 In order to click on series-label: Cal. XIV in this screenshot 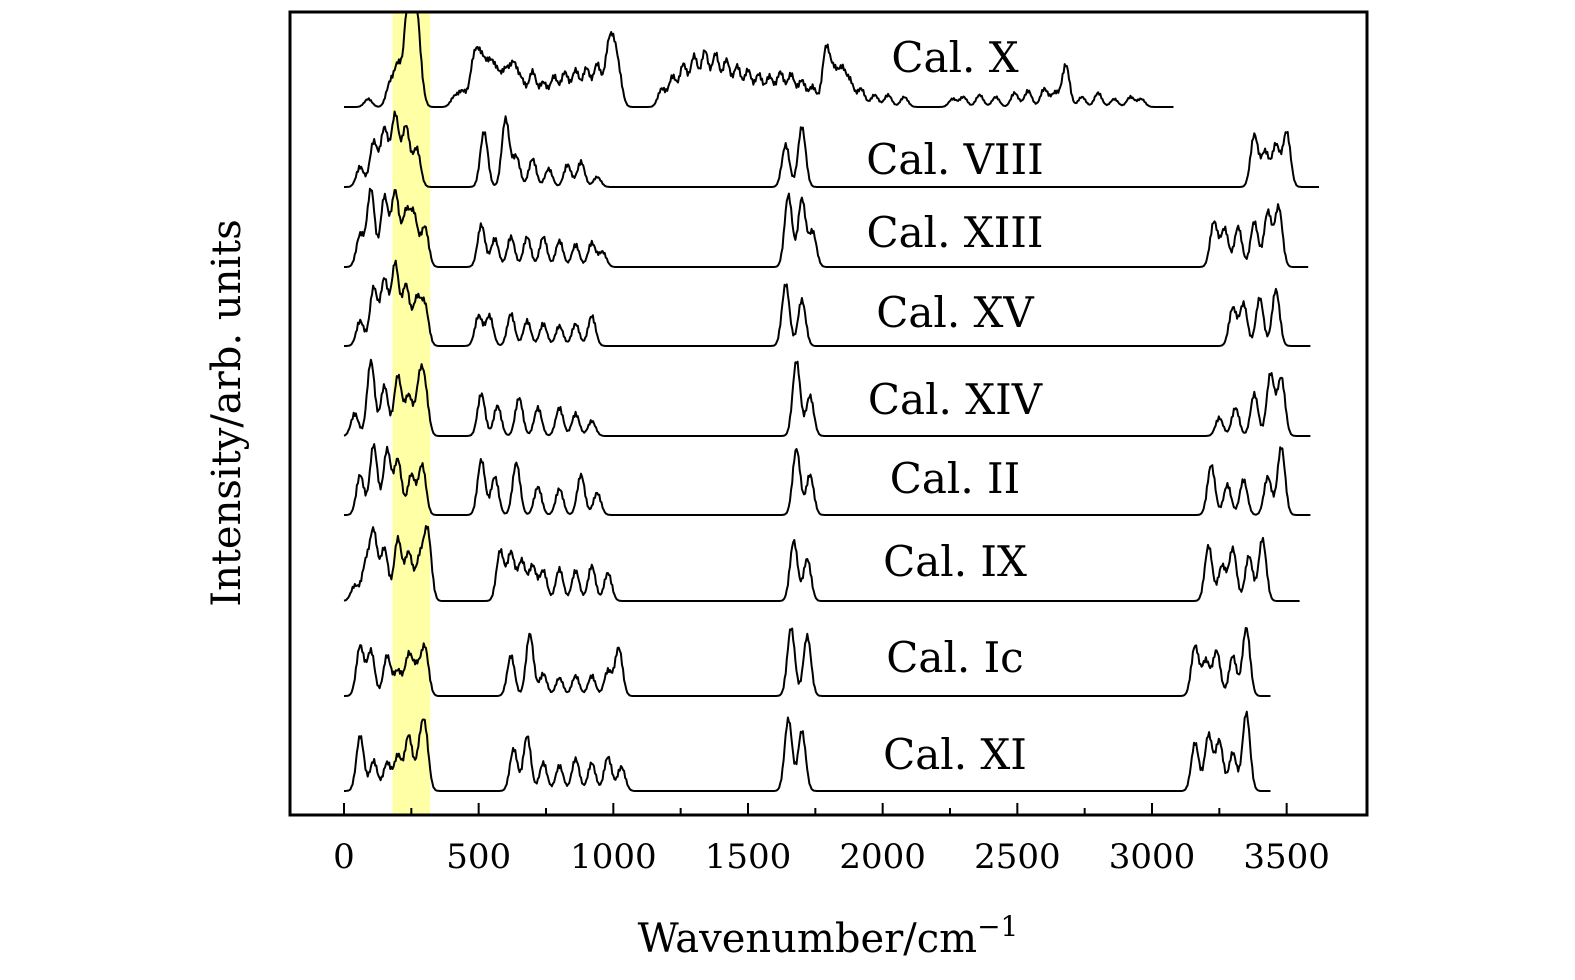, I will do `click(955, 399)`.